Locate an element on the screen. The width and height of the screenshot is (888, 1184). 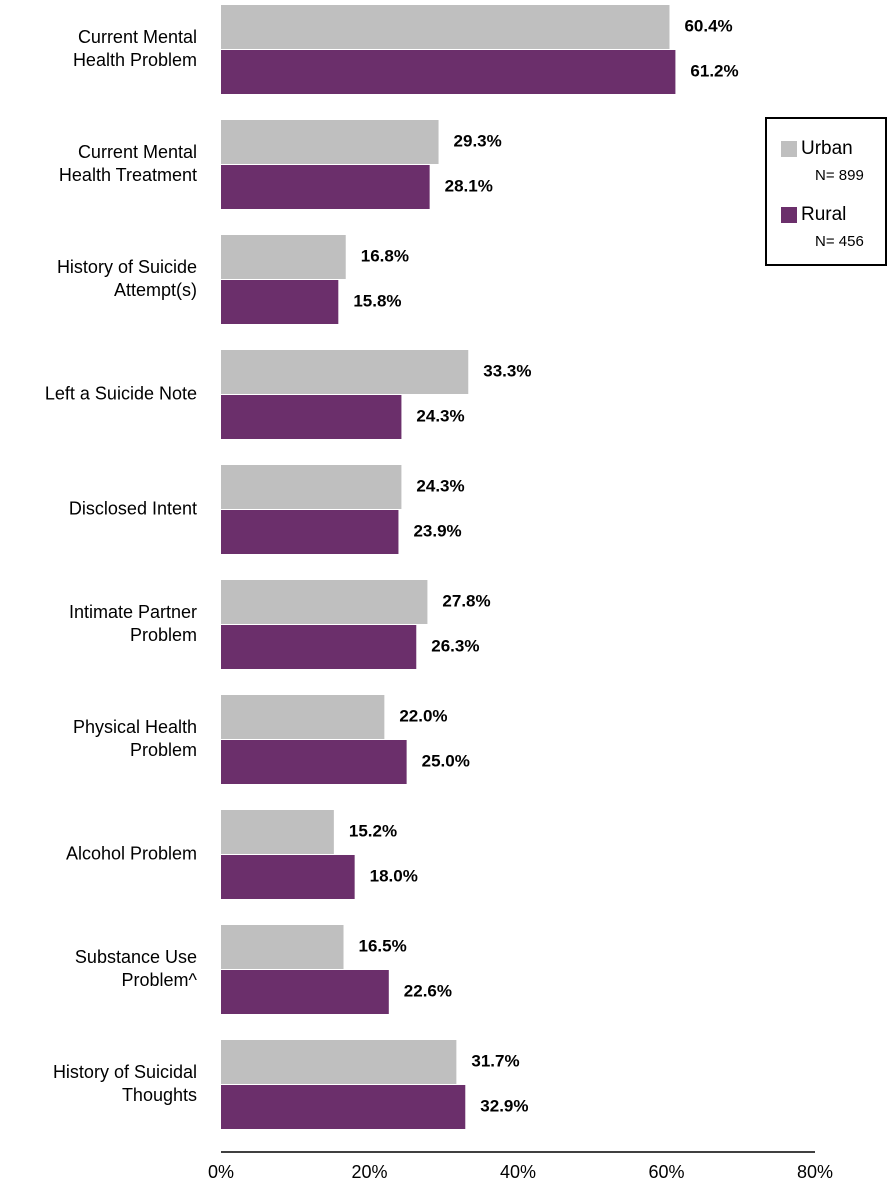
category-label: Left a Suicide Note is located at coordinates (121, 393).